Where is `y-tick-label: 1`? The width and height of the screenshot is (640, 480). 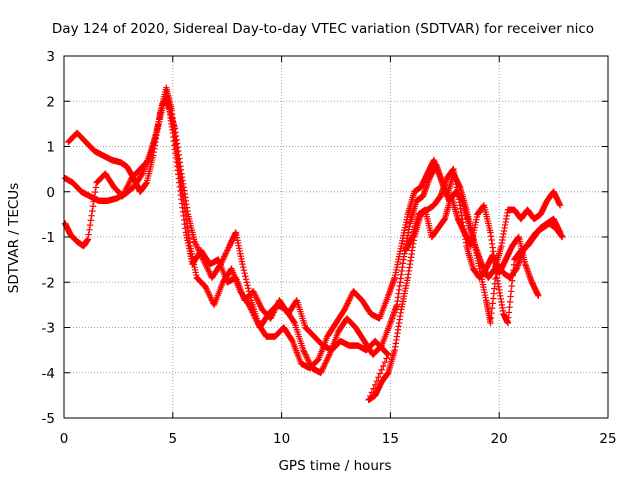
y-tick-label: 1 is located at coordinates (50, 148).